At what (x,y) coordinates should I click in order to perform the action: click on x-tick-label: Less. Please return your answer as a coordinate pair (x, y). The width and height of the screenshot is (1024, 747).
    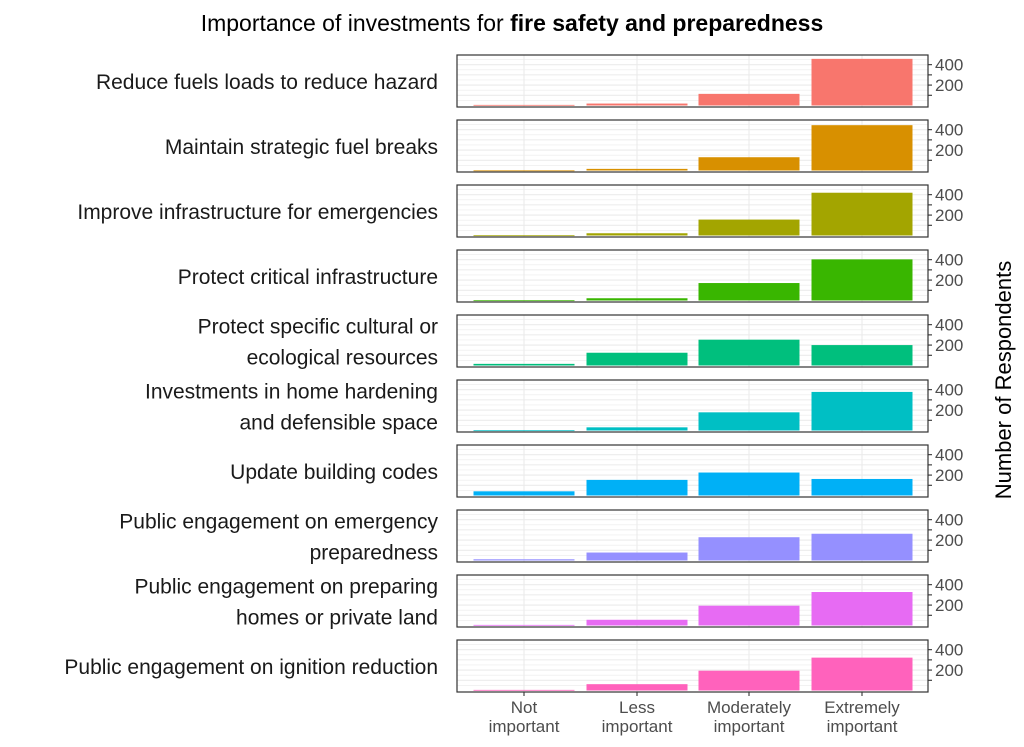
    Looking at the image, I should click on (637, 707).